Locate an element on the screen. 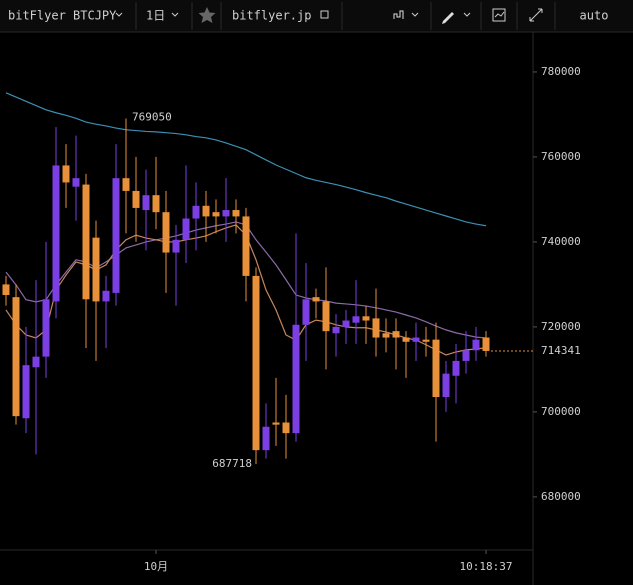  fullscreen is located at coordinates (536, 15).